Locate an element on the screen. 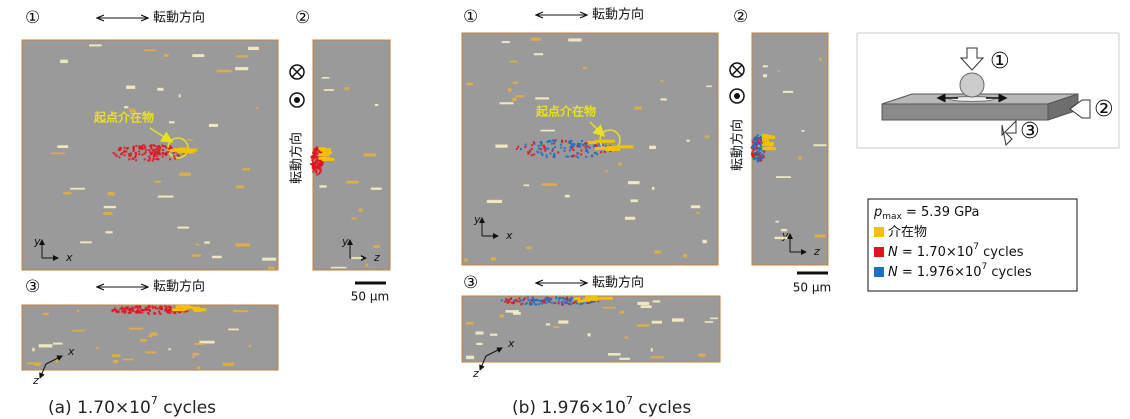 The image size is (1130, 419). legend-label: N = 1.70×107 cycles is located at coordinates (956, 251).